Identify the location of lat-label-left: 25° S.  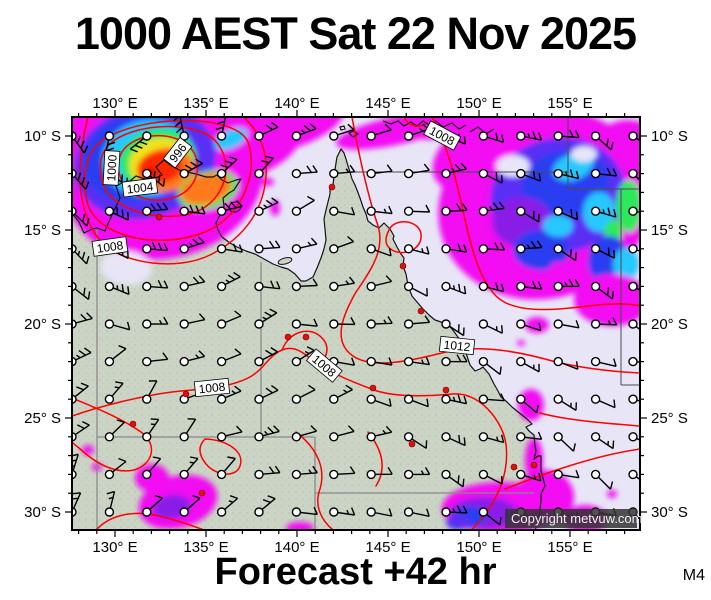
(42, 418).